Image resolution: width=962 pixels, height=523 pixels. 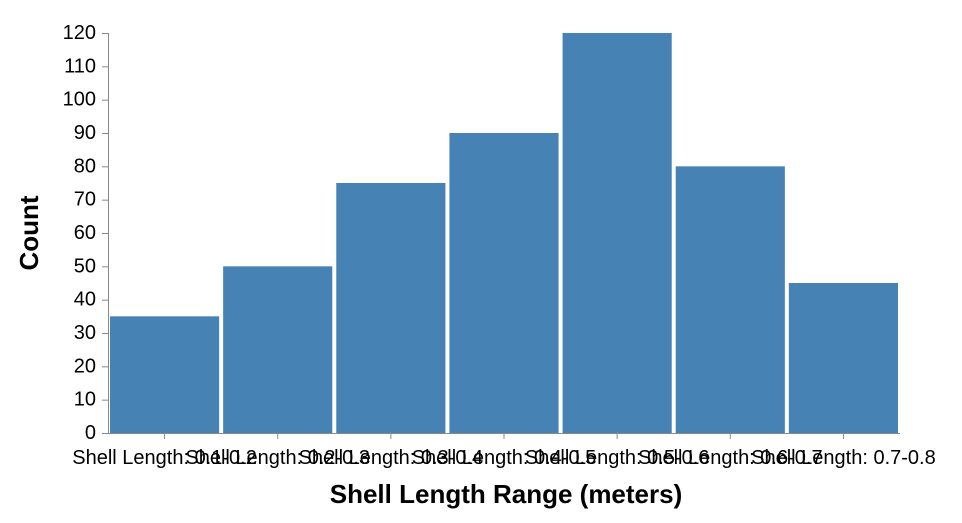 I want to click on y-tick-label-1: 10, so click(x=85, y=400).